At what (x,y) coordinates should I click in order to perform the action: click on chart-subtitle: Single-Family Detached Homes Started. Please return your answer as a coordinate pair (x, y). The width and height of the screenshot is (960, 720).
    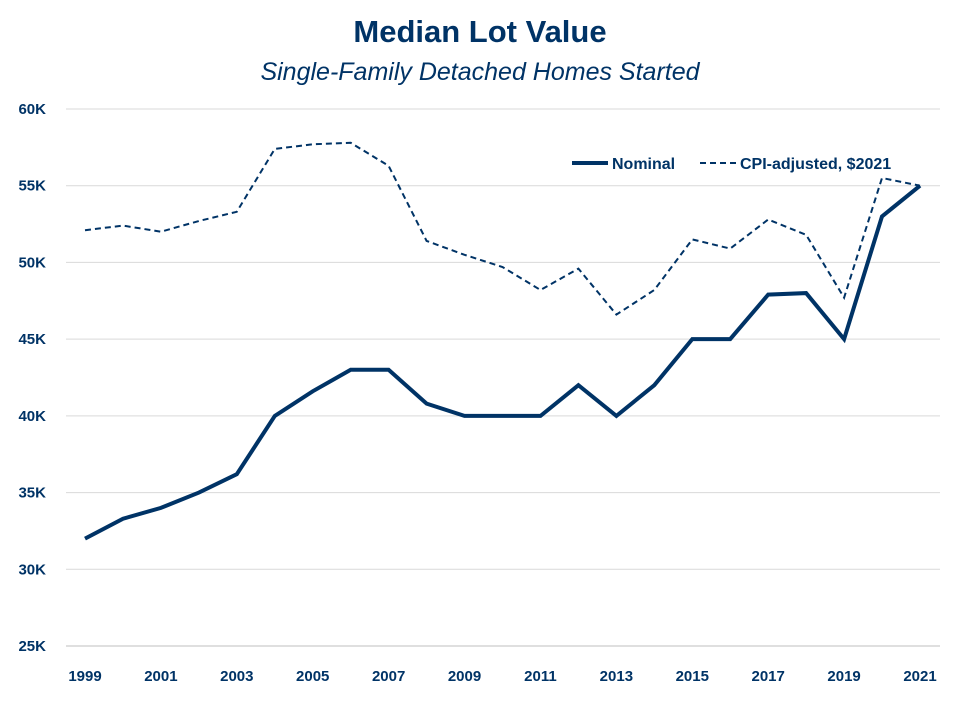
    Looking at the image, I should click on (480, 72).